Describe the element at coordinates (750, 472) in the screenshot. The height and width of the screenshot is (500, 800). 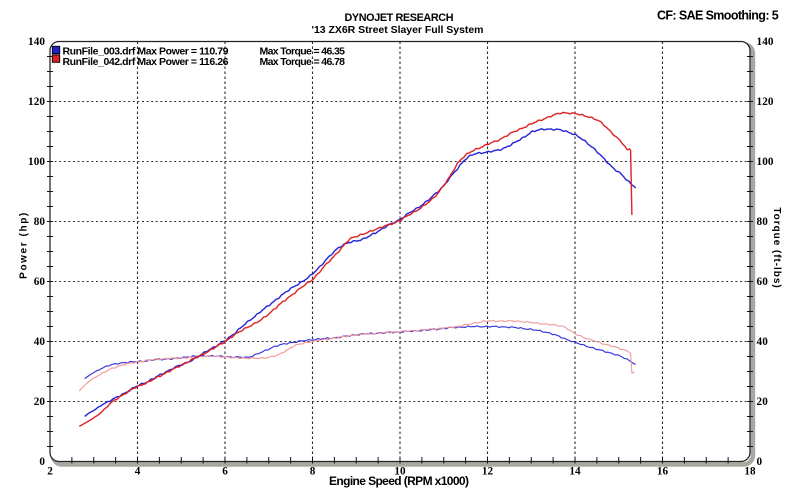
I see `svg-text: 18` at that location.